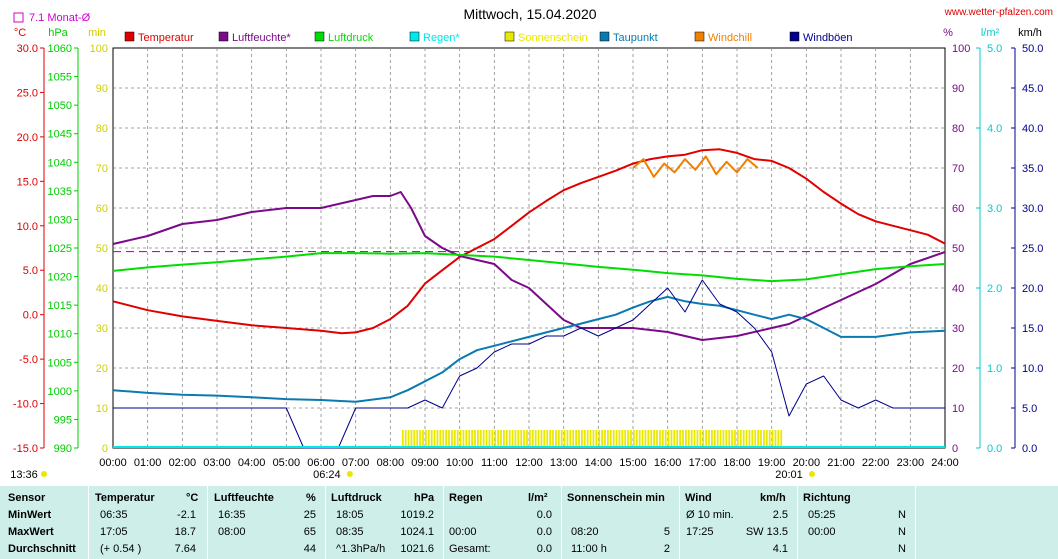 The image size is (1058, 559). What do you see at coordinates (148, 463) in the screenshot?
I see `x-tick-label: 01:00` at bounding box center [148, 463].